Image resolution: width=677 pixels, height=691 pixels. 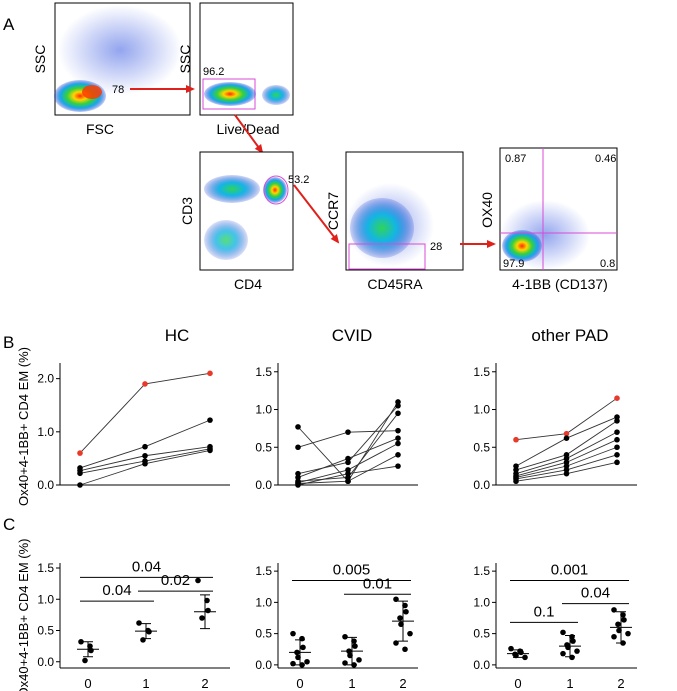 I want to click on x-tick-label: 2, so click(x=402, y=683).